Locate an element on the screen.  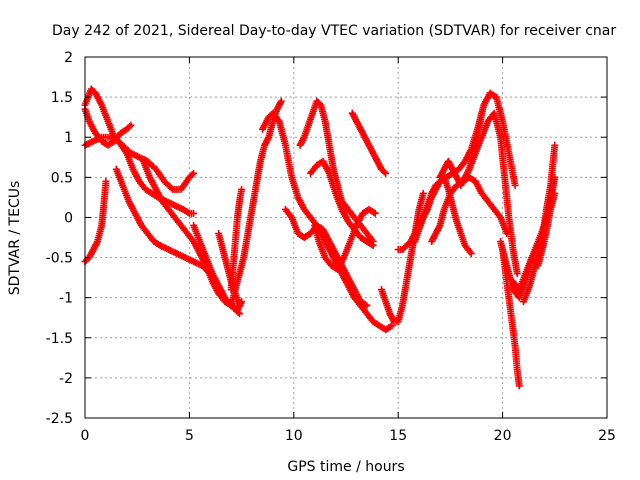
x-tick-label: 20 is located at coordinates (503, 436).